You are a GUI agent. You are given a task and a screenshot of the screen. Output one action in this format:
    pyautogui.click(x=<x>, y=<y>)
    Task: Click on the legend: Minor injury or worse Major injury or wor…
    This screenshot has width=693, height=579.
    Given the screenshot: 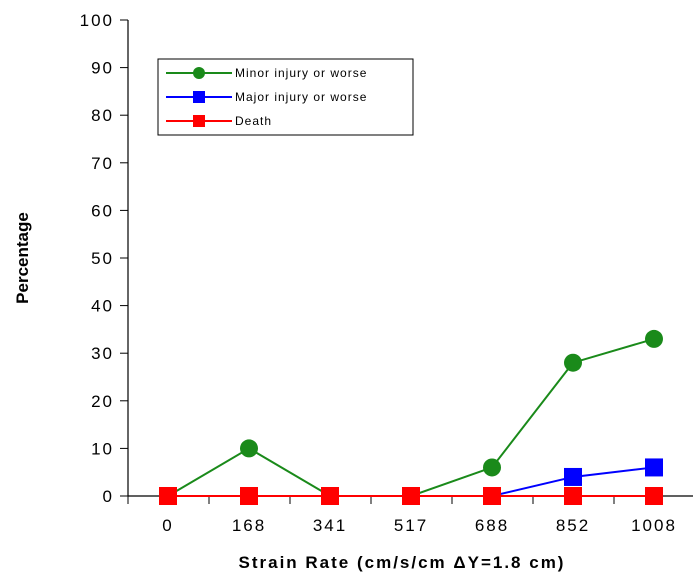 What is the action you would take?
    pyautogui.click(x=285, y=97)
    